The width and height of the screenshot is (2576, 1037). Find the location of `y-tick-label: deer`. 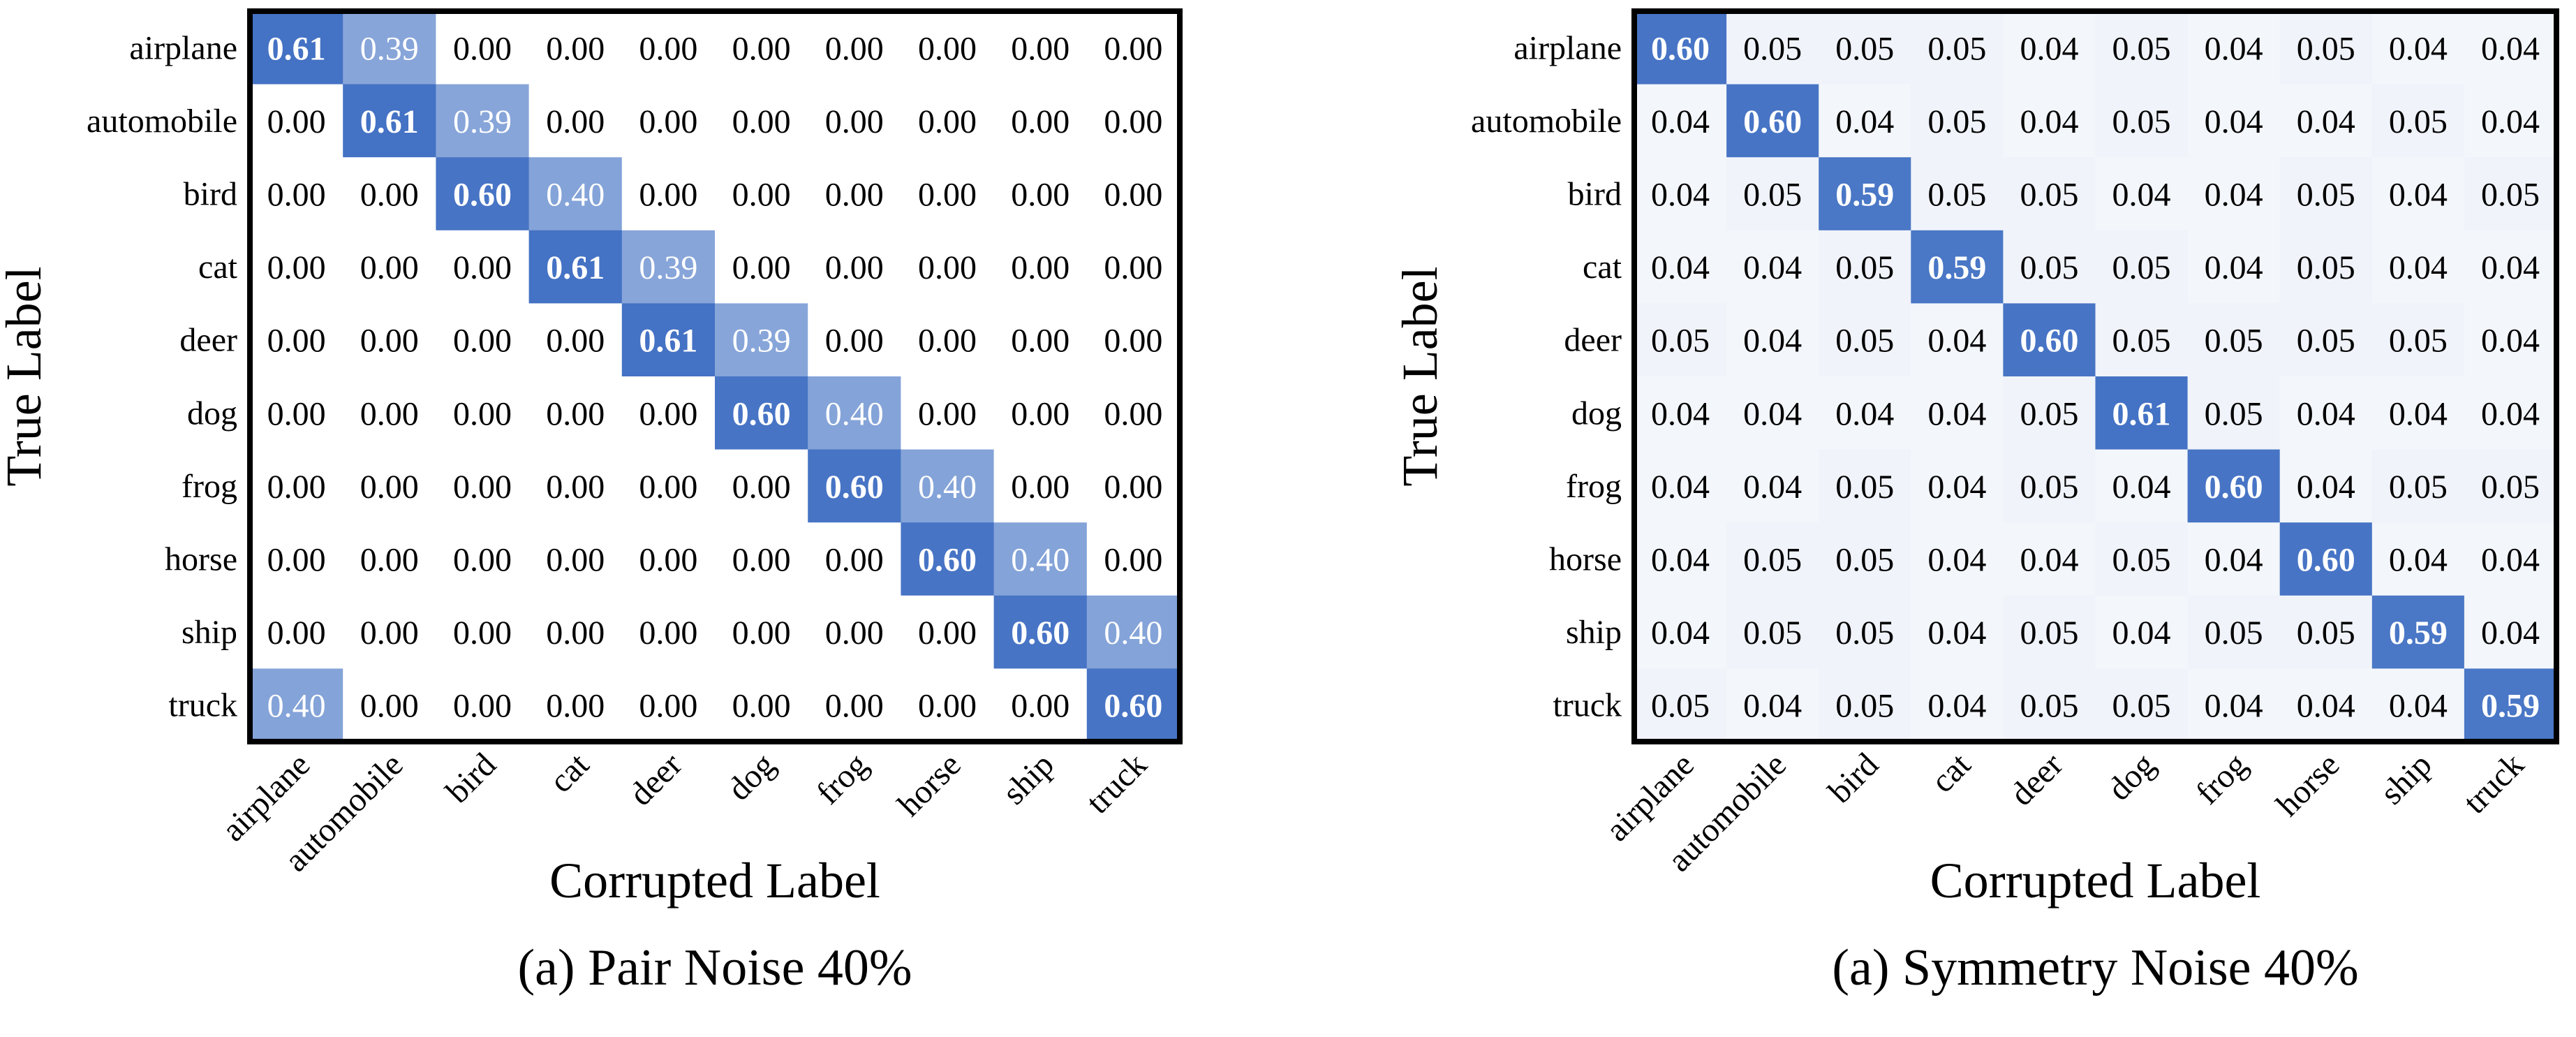

y-tick-label: deer is located at coordinates (1593, 341).